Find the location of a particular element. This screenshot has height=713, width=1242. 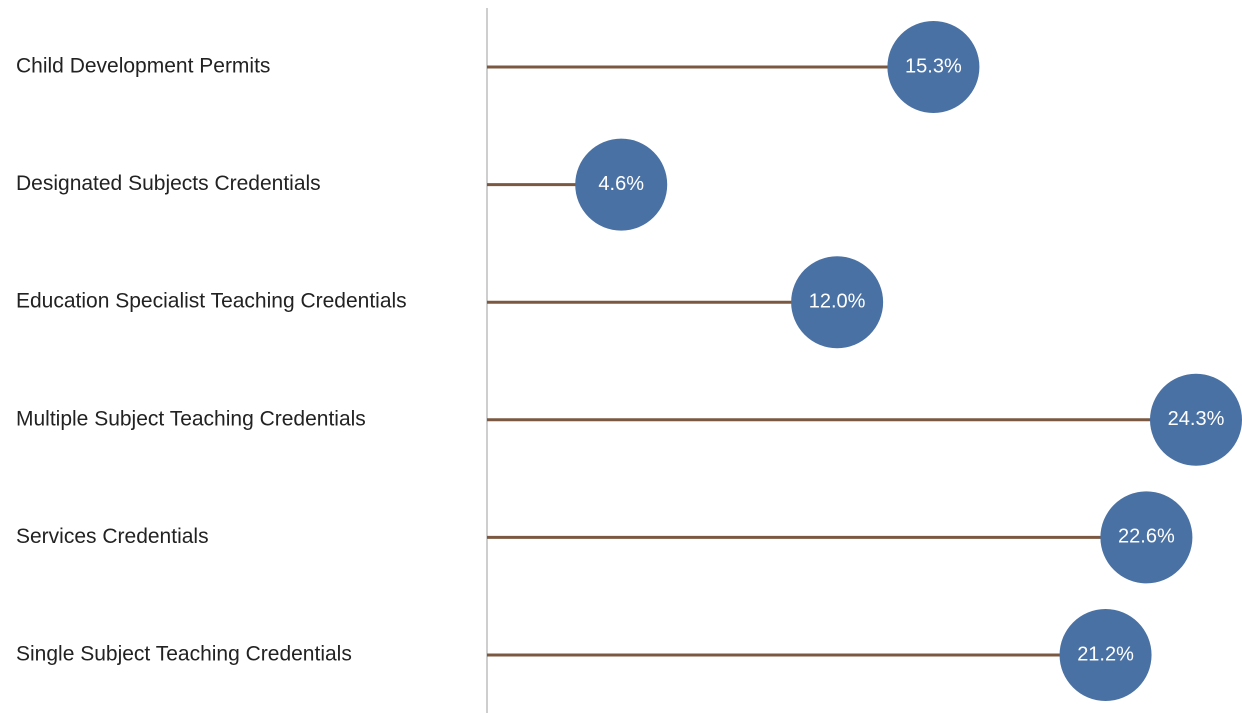

value-label: 12.0% is located at coordinates (837, 301).